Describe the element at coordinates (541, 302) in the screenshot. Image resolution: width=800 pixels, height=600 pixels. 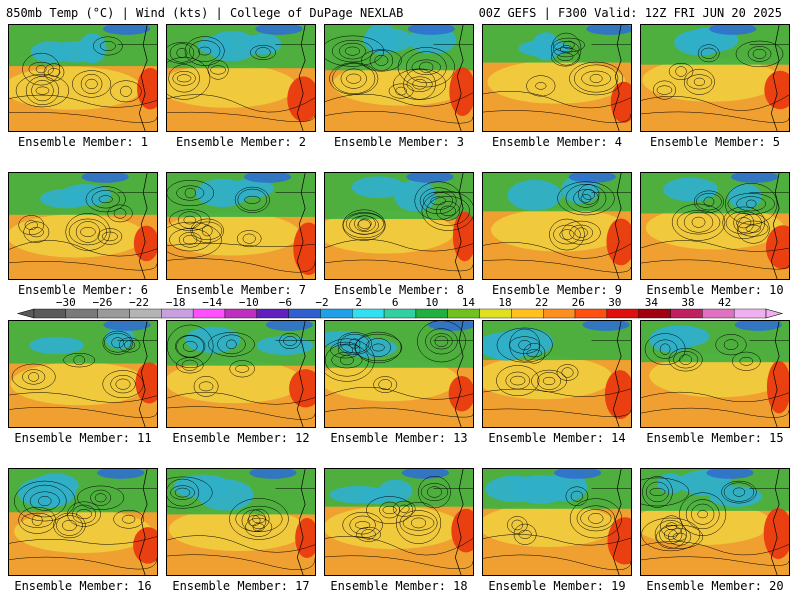
I see `colorbar-tick-label: 22` at that location.